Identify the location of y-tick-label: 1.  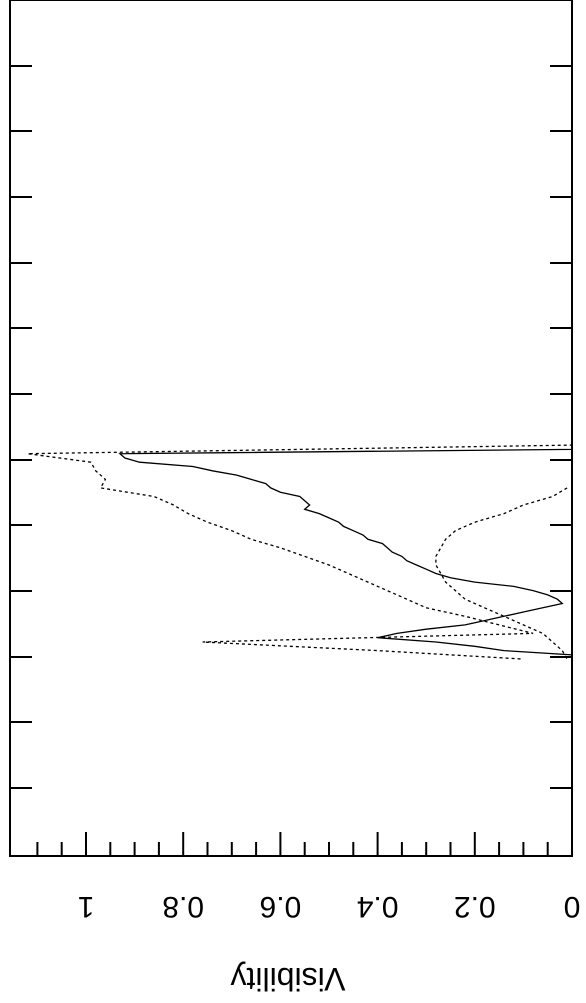
(86, 906).